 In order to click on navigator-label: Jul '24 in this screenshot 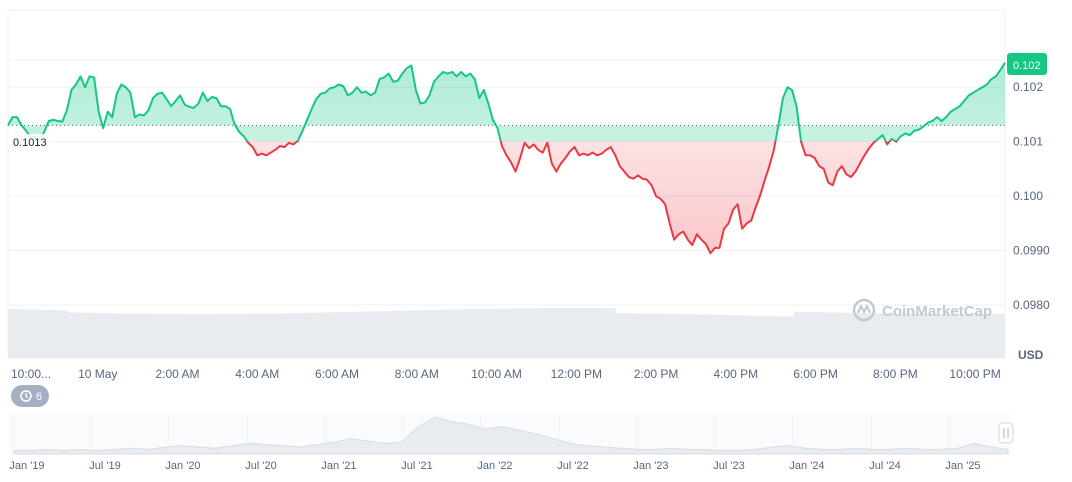, I will do `click(884, 466)`.